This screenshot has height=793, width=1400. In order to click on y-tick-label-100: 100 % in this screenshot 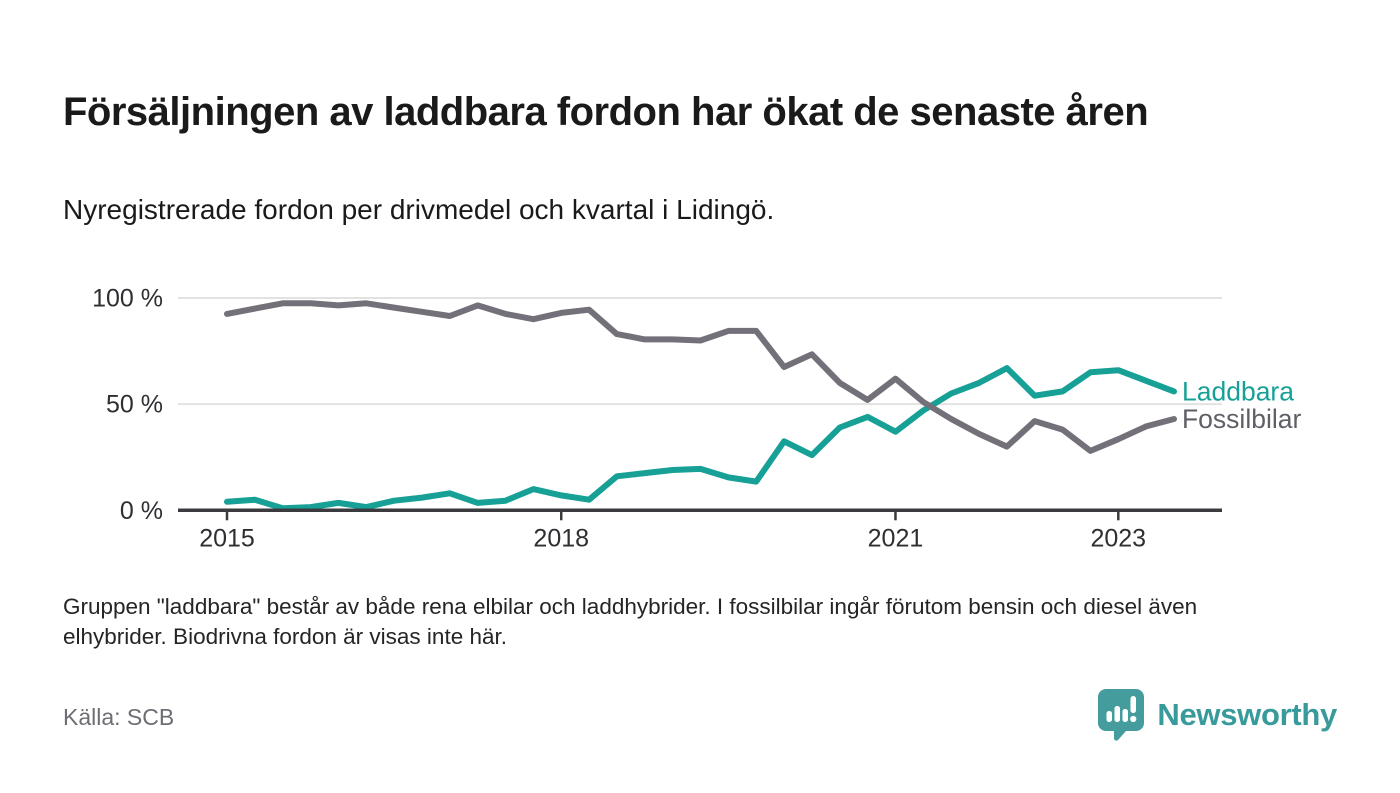, I will do `click(127, 299)`.